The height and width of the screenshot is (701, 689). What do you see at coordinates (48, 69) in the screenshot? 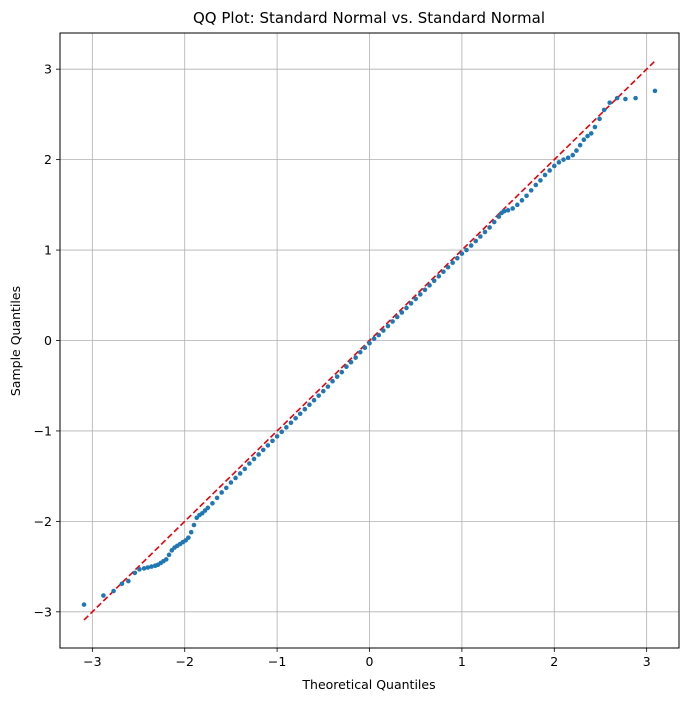
I see `y-tick-label: 3` at bounding box center [48, 69].